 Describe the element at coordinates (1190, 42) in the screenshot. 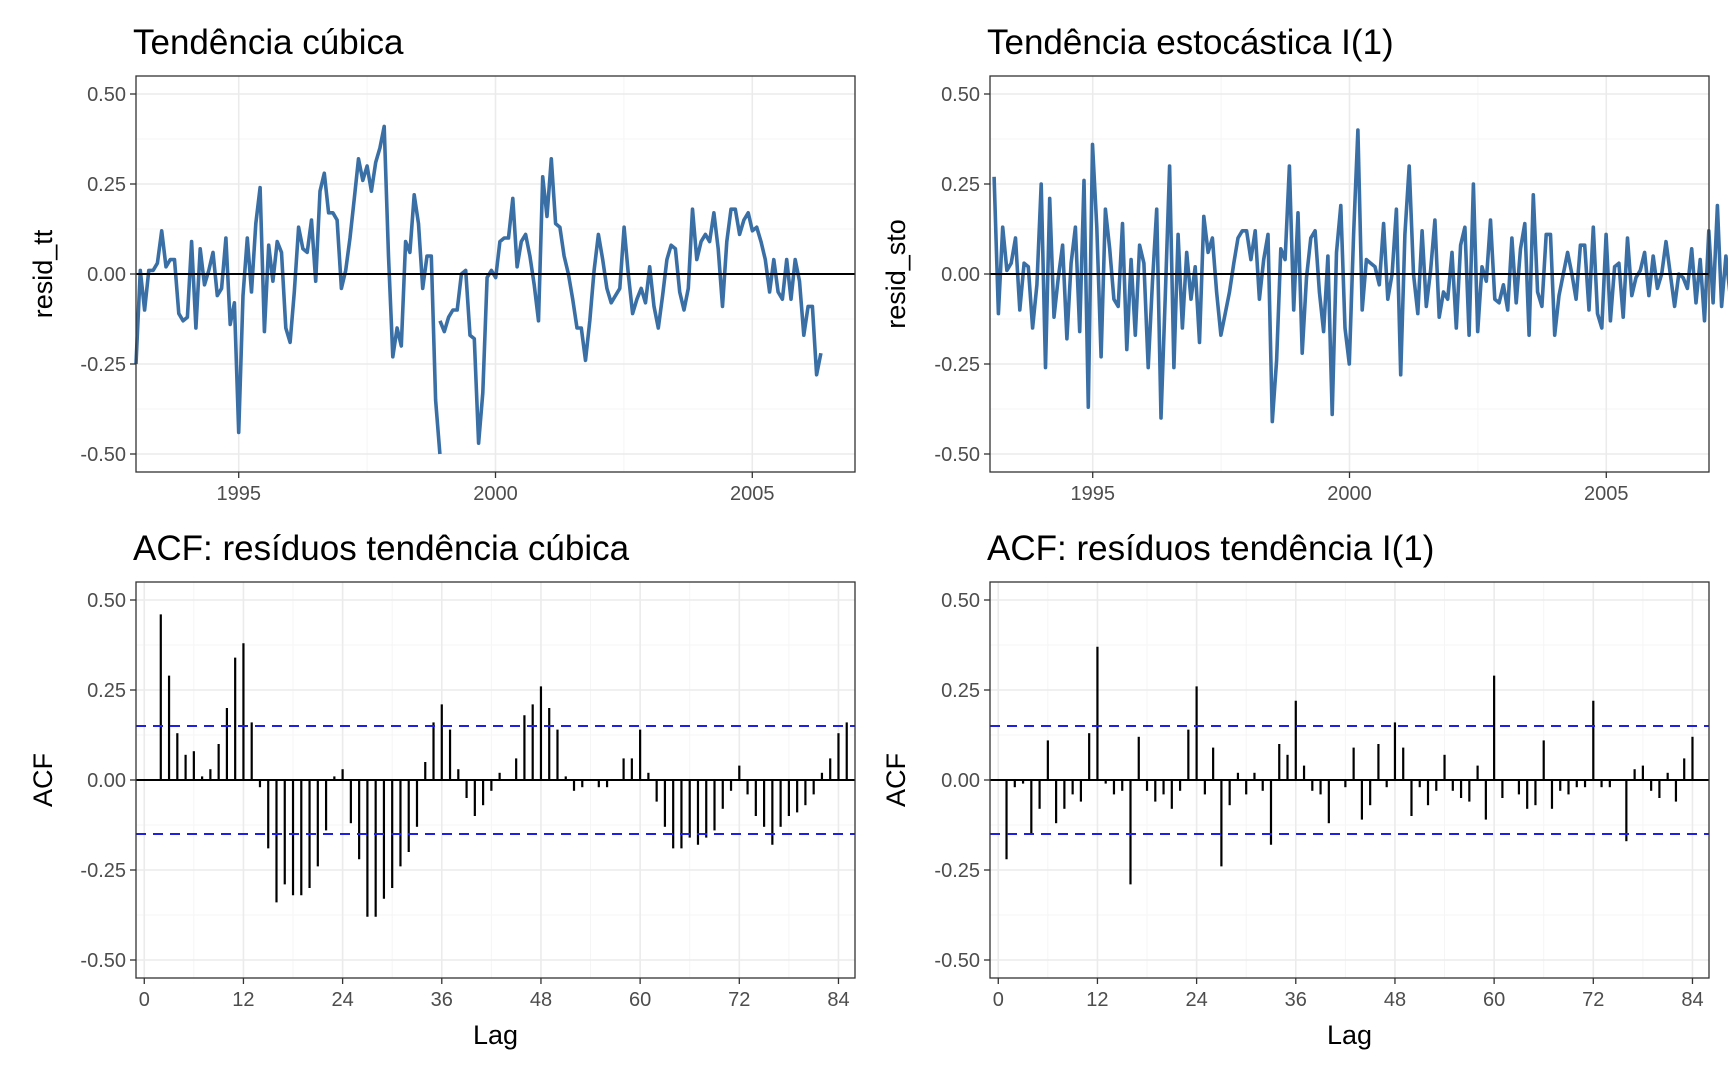

I see `chart-title: Tendência estocástica I(1)` at that location.